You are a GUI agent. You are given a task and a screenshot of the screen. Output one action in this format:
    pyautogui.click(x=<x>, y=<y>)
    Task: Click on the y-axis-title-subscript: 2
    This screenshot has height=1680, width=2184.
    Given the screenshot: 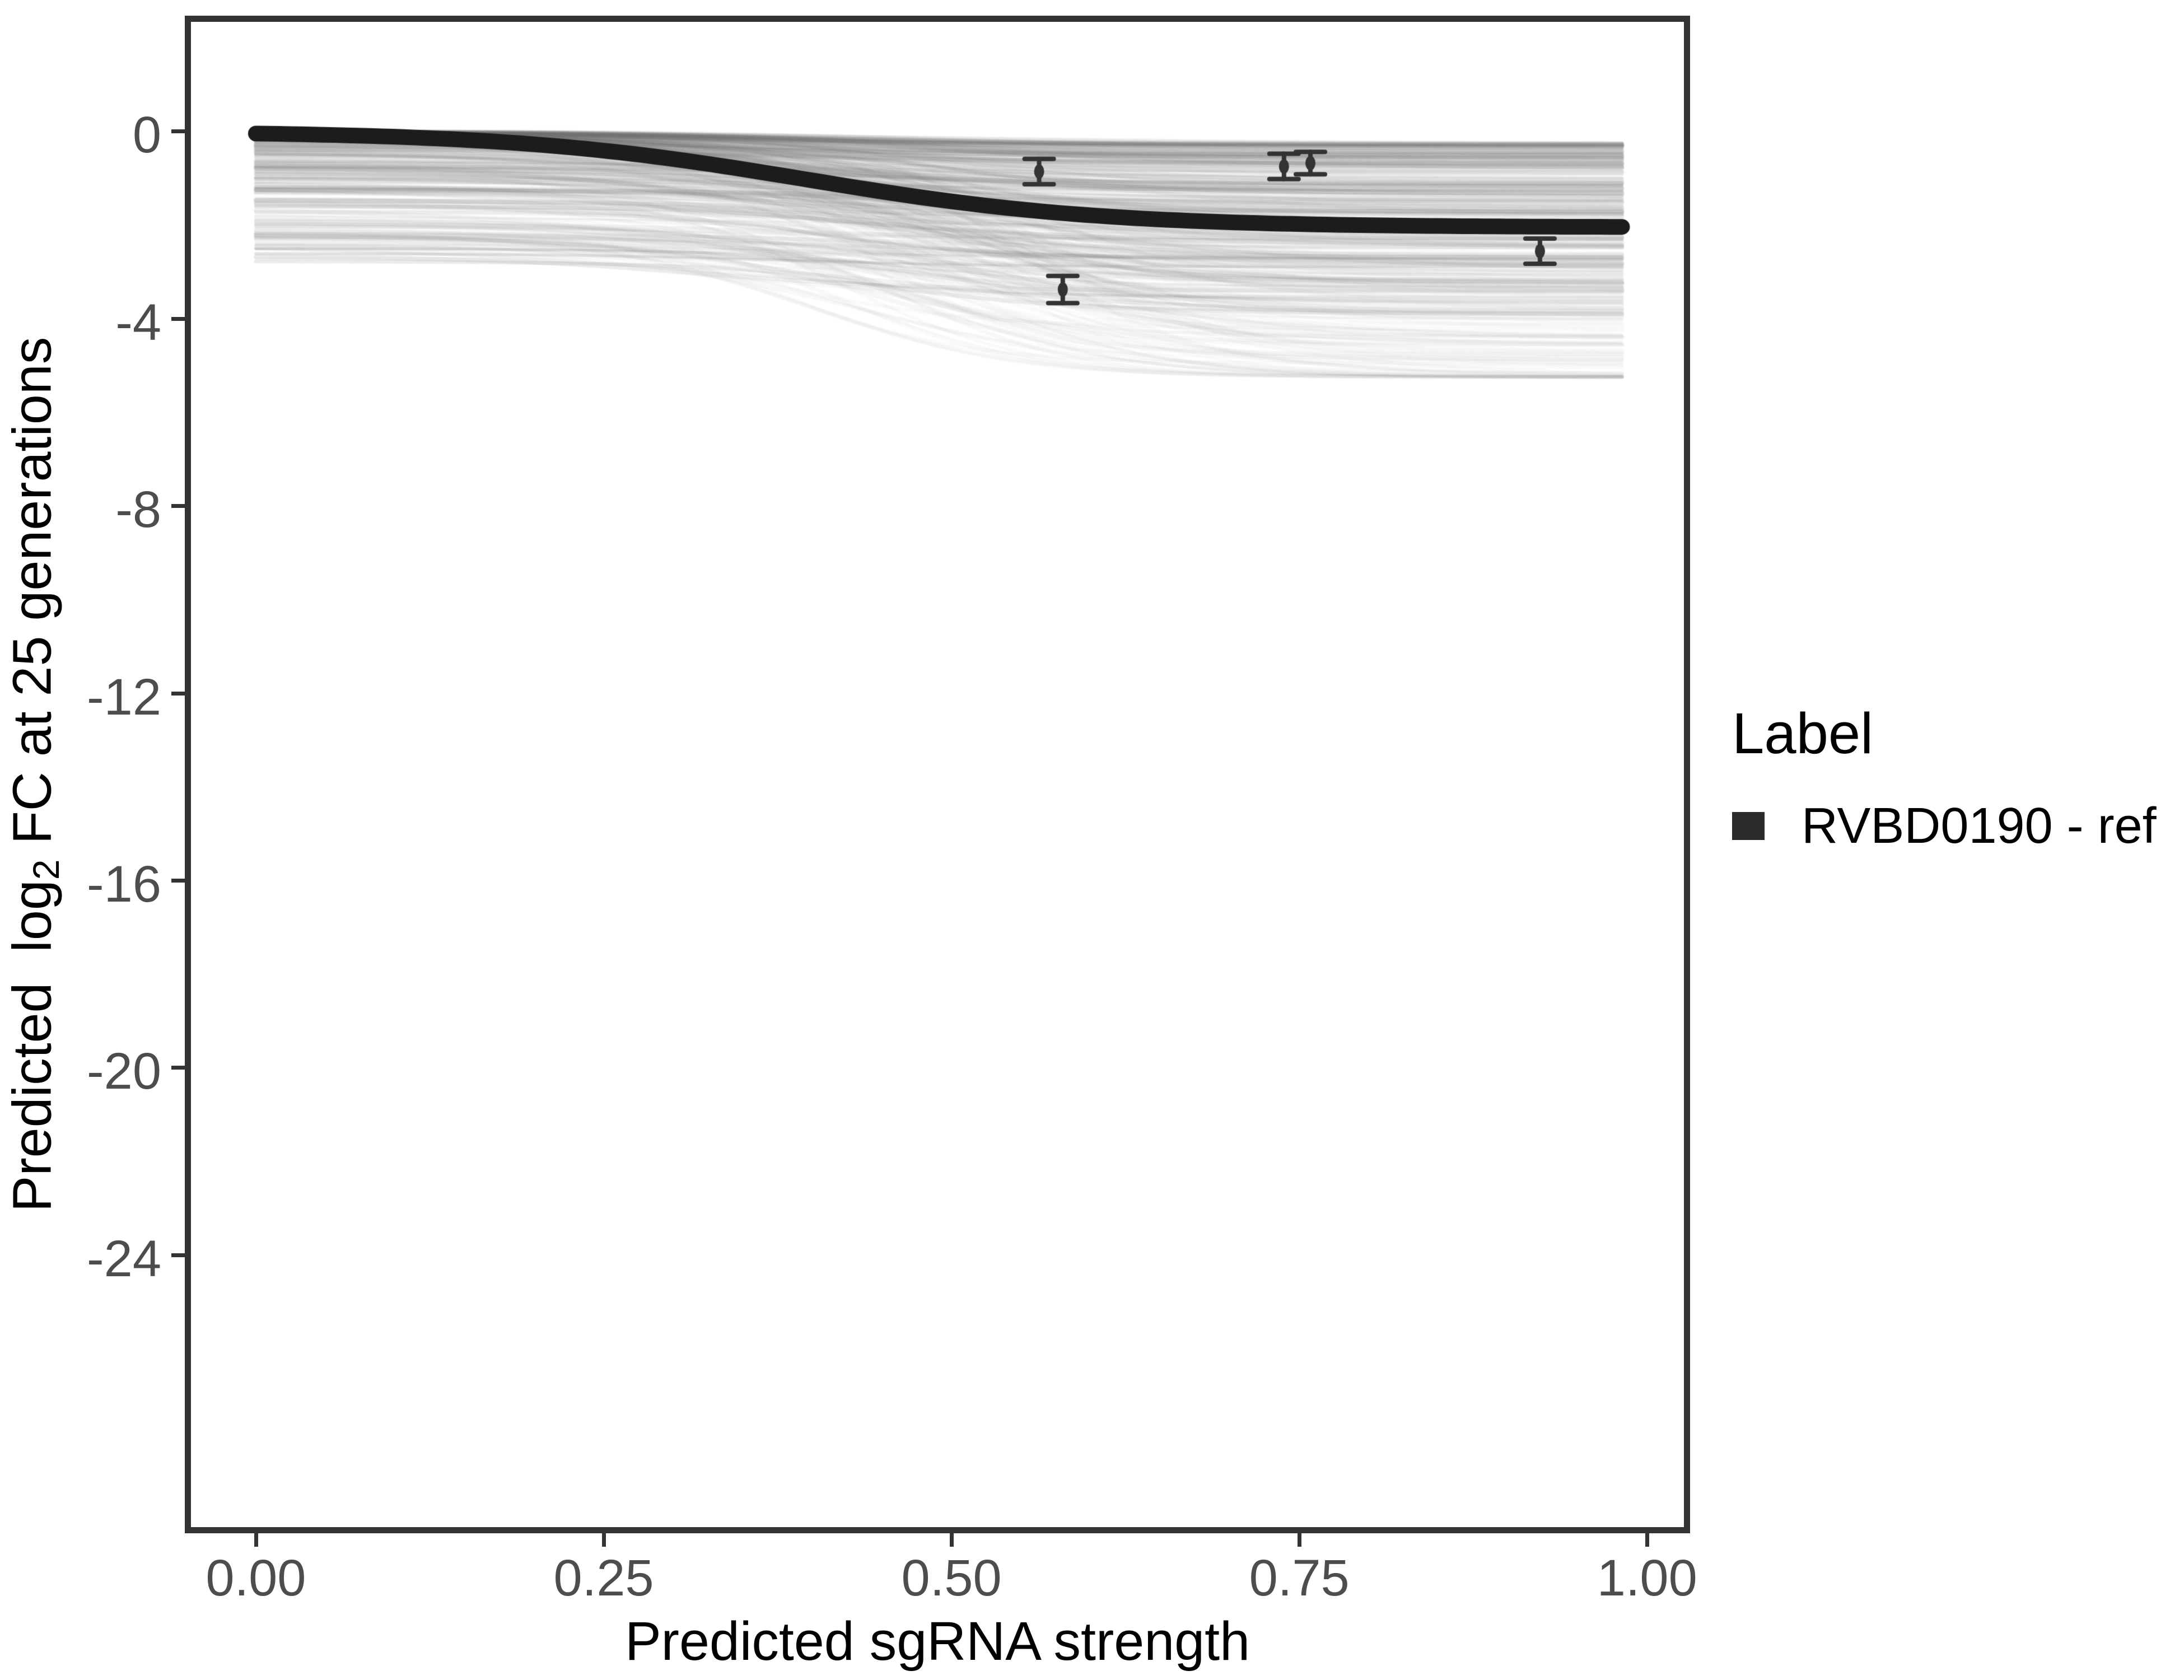 What is the action you would take?
    pyautogui.click(x=46, y=870)
    